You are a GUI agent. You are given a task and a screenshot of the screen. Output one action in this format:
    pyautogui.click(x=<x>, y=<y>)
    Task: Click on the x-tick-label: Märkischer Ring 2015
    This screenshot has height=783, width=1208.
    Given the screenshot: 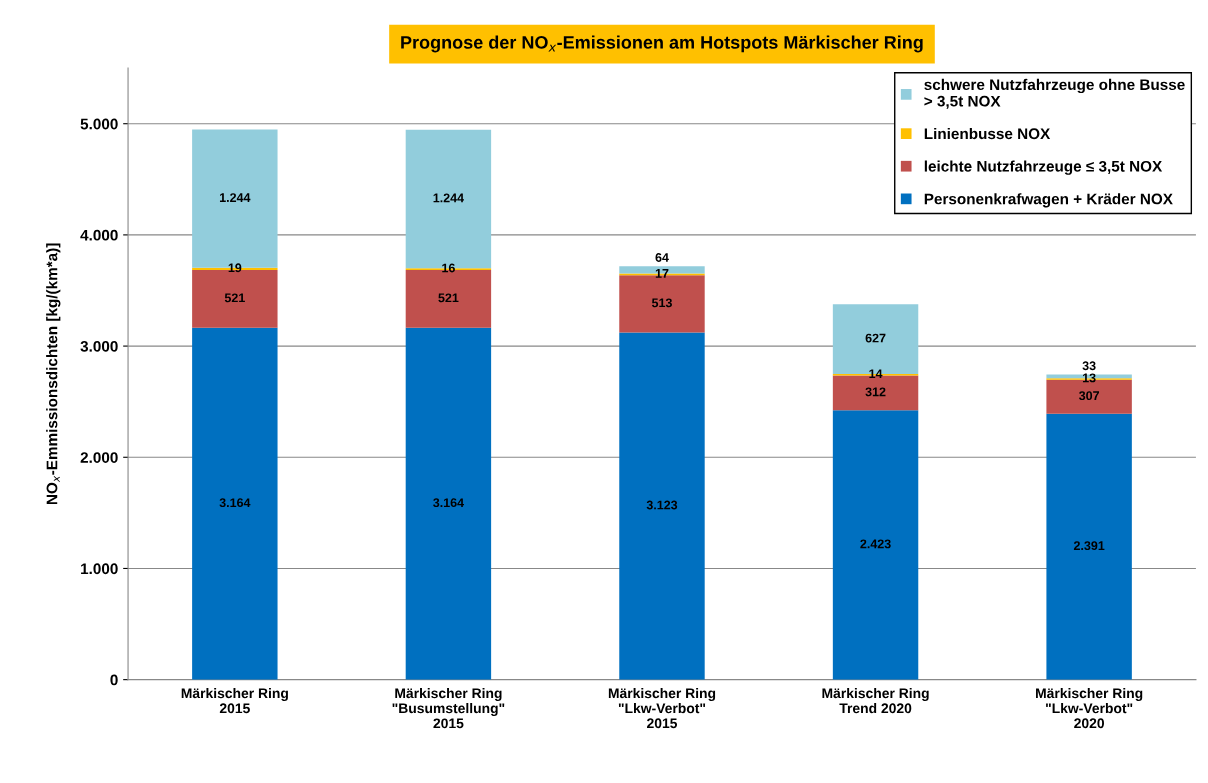 What is the action you would take?
    pyautogui.click(x=234, y=700)
    